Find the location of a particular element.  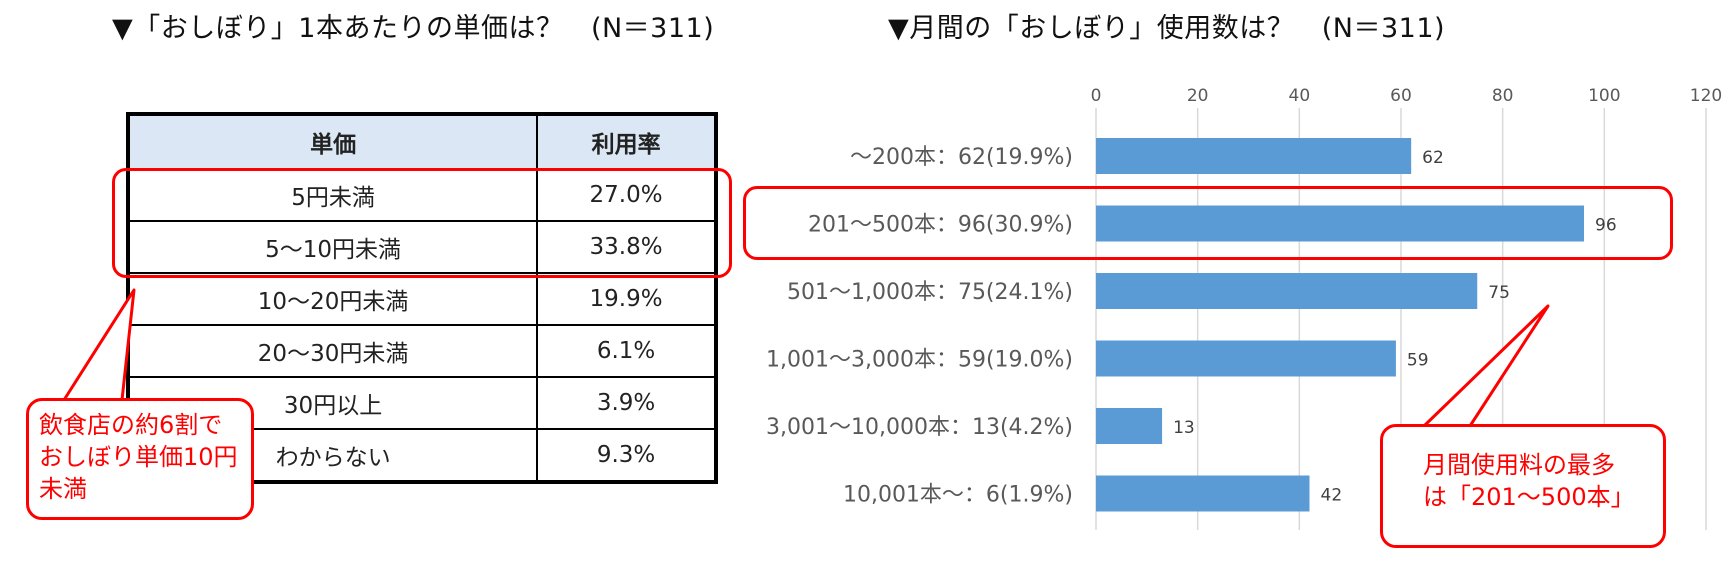

x-tick-label: 80 is located at coordinates (1503, 96).